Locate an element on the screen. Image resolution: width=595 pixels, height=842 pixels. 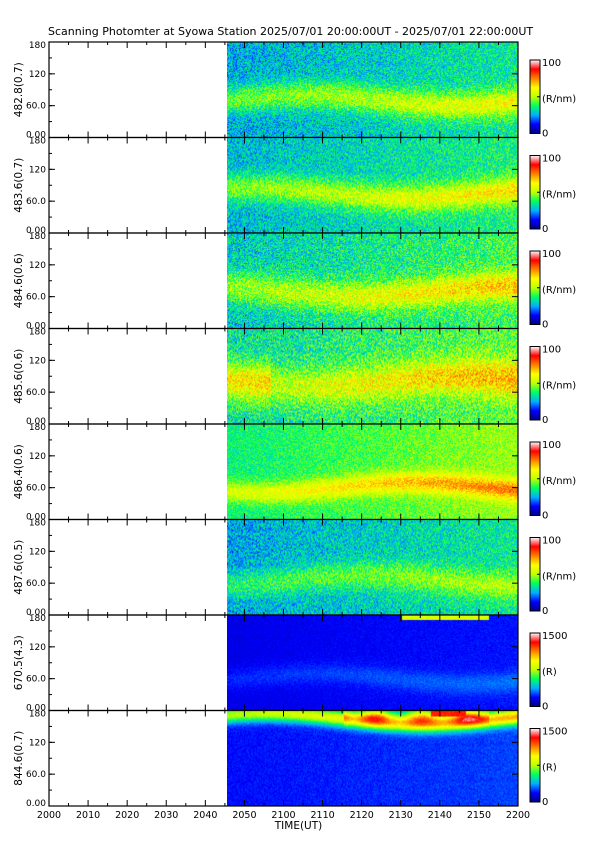
panel-ylabel: 485.6(0.6) is located at coordinates (19, 376).